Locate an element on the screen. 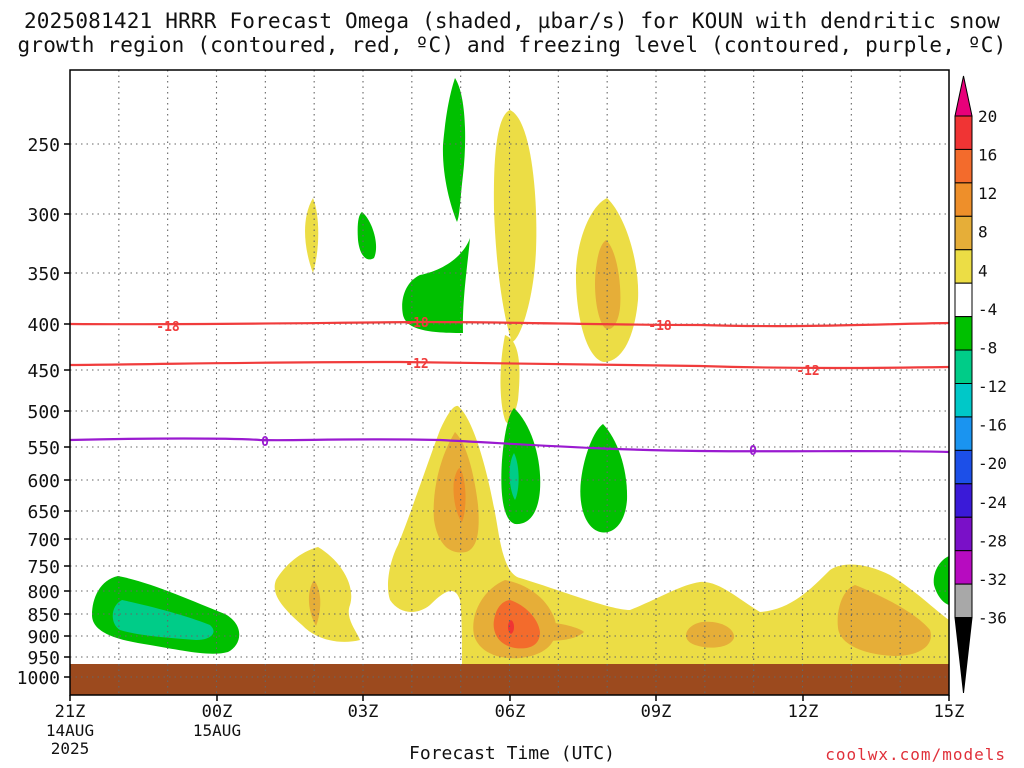 The width and height of the screenshot is (1024, 768). y-tick-label: 850 is located at coordinates (43, 615).